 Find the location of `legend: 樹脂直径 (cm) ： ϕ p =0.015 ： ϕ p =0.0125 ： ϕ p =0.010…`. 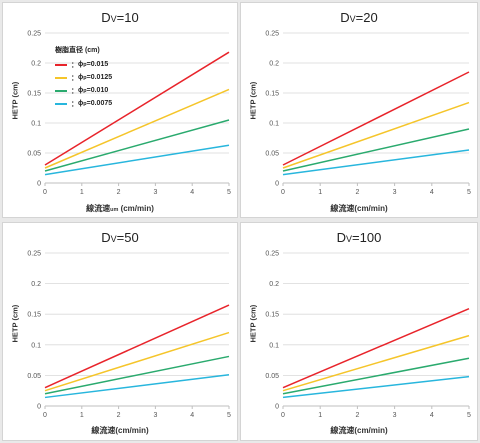

legend: 樹脂直径 (cm) ： ϕ p =0.015 ： ϕ p =0.0125 ： ϕ p =0.010… is located at coordinates (83, 77).